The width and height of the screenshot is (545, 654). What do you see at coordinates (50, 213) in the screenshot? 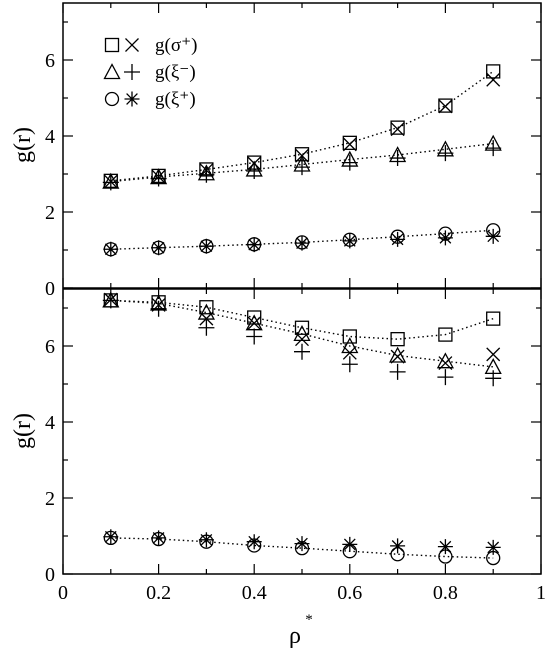
I see `top-y-tick-label: 2` at bounding box center [50, 213].